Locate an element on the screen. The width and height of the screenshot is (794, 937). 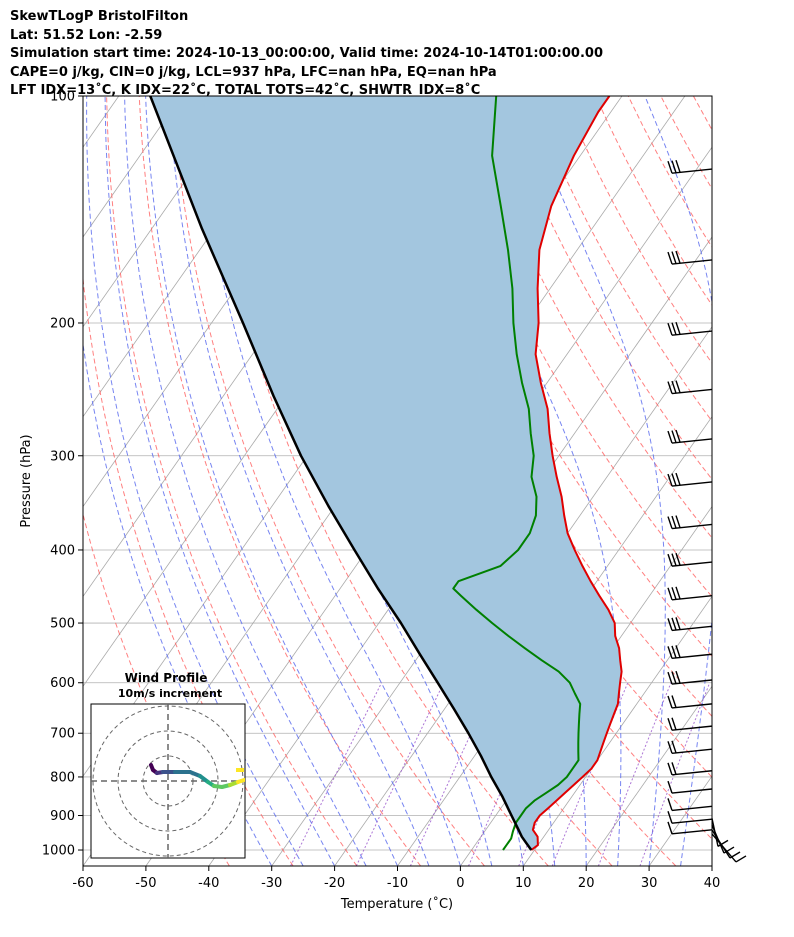
wind-profile-inset is located at coordinates (168, 781).